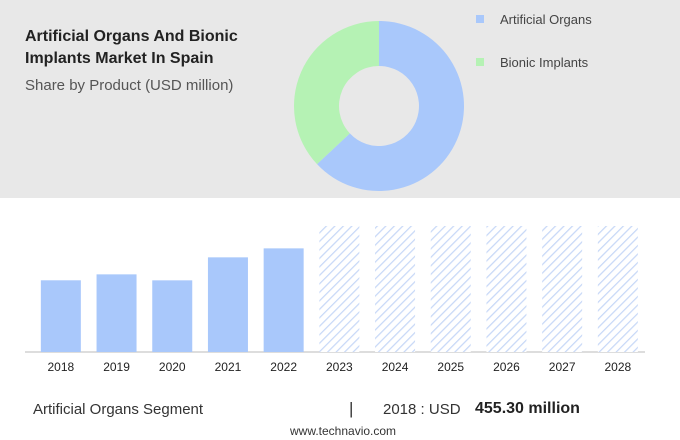  I want to click on x-tick-label: 2026, so click(506, 367).